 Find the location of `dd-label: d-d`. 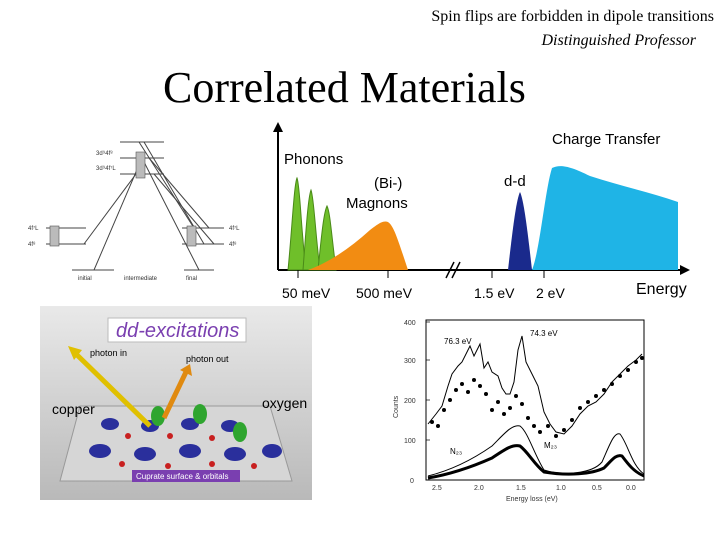

dd-label: d-d is located at coordinates (515, 181).